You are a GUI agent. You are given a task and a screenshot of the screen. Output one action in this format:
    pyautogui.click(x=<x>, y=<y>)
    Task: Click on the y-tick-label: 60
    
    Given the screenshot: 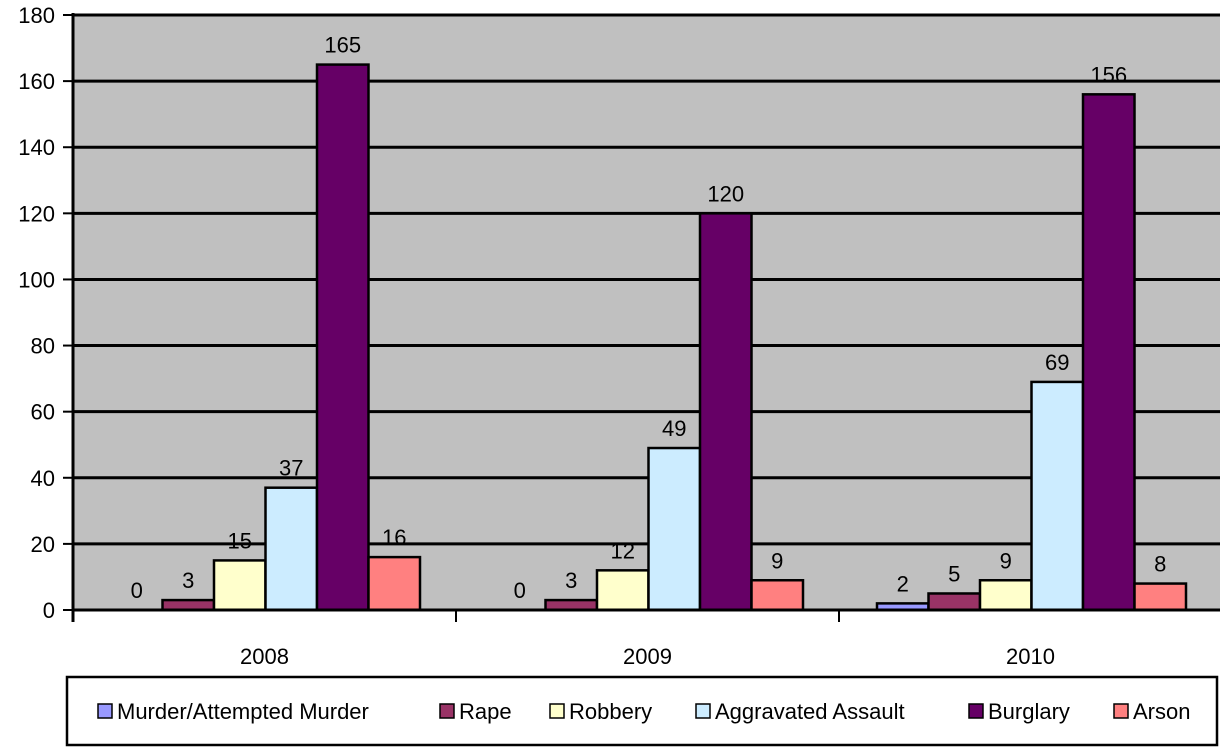 What is the action you would take?
    pyautogui.click(x=43, y=412)
    